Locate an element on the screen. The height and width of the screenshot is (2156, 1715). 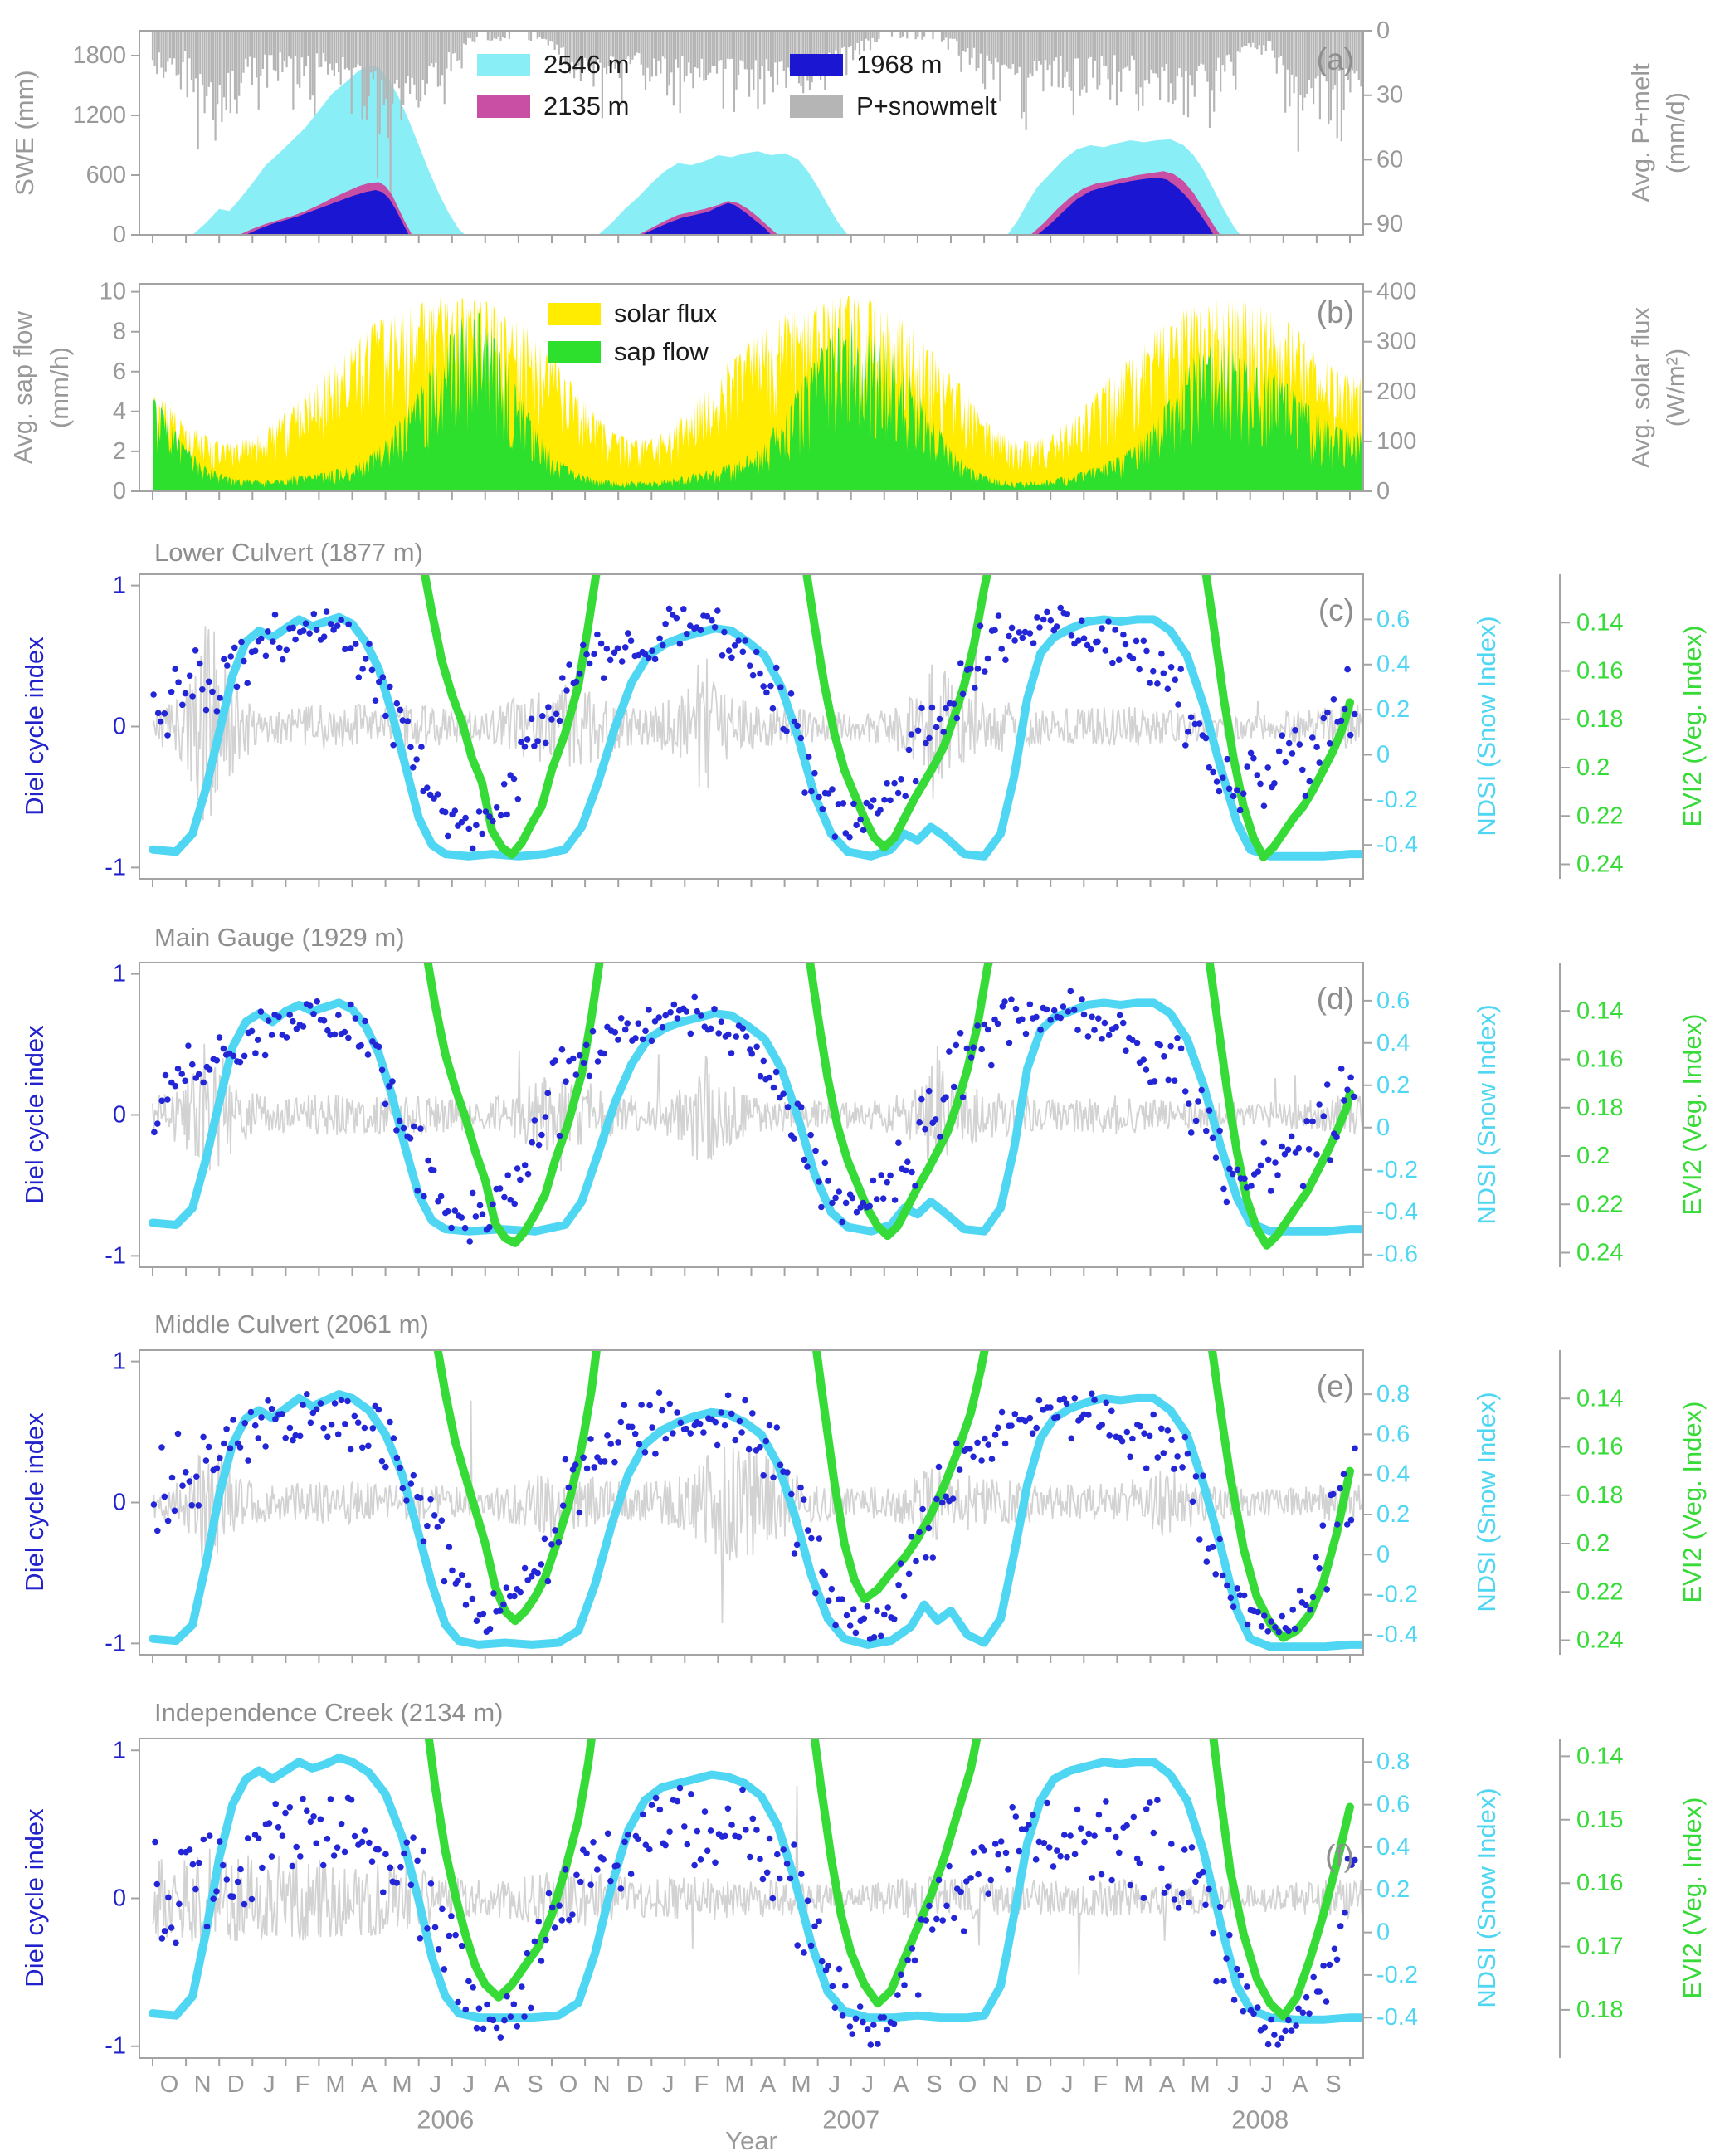
legend-label: P+snowmelt is located at coordinates (926, 106).